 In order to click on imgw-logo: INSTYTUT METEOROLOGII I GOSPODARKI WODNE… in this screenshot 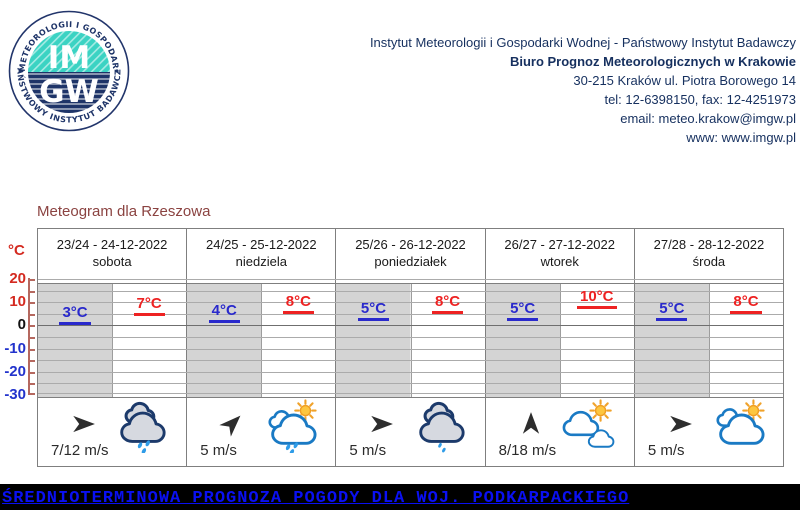, I will do `click(69, 71)`.